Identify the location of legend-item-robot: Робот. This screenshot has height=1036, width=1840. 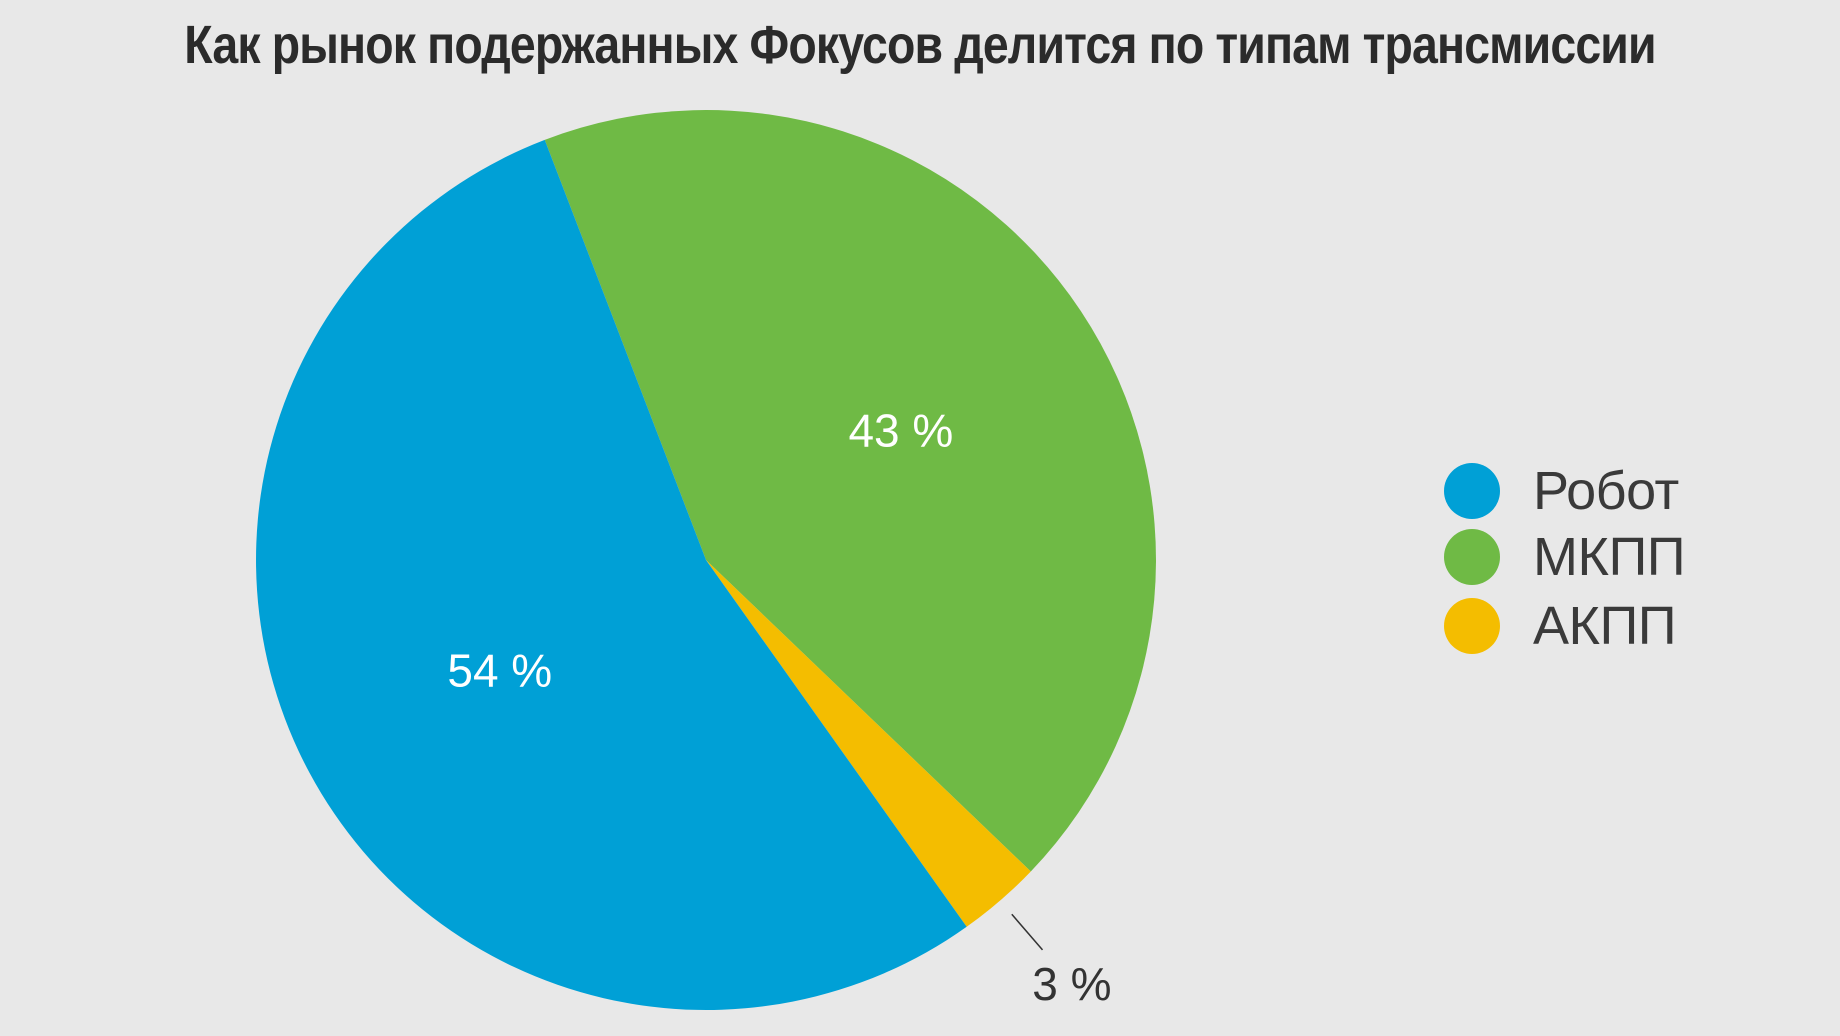
(1561, 491).